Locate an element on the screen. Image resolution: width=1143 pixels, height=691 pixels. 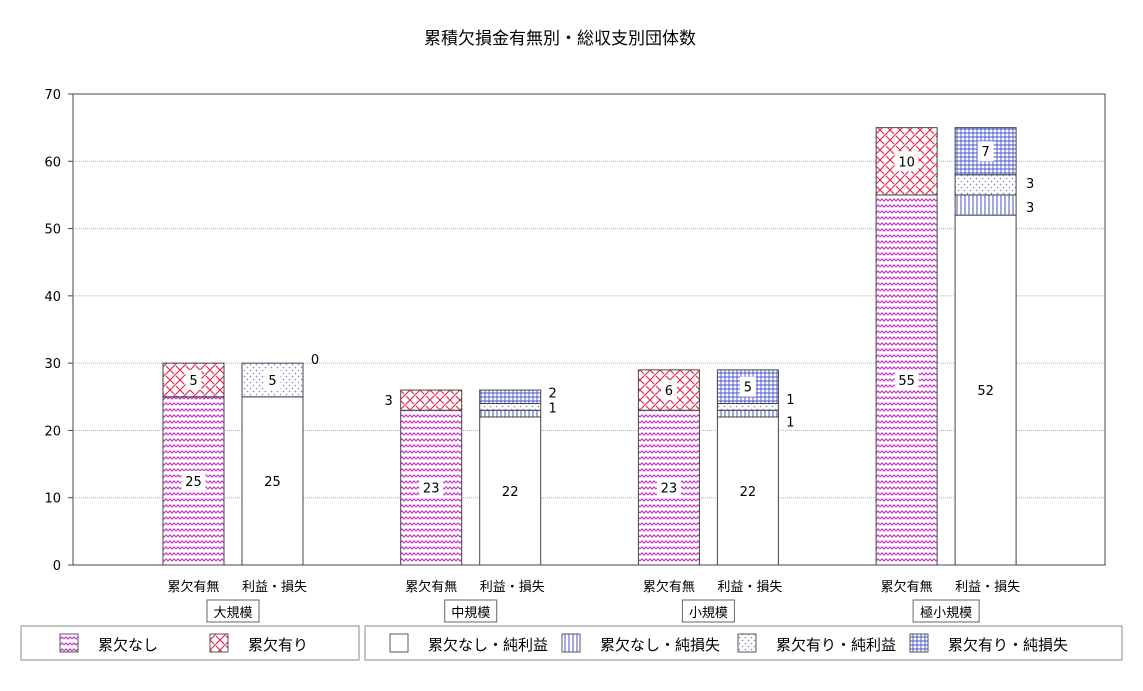
legend: 累欠なし 累欠有り 累欠なし・純利益 累欠なし・純損失 累欠有り・純利益 累欠有り・純損失 is located at coordinates (571, 643).